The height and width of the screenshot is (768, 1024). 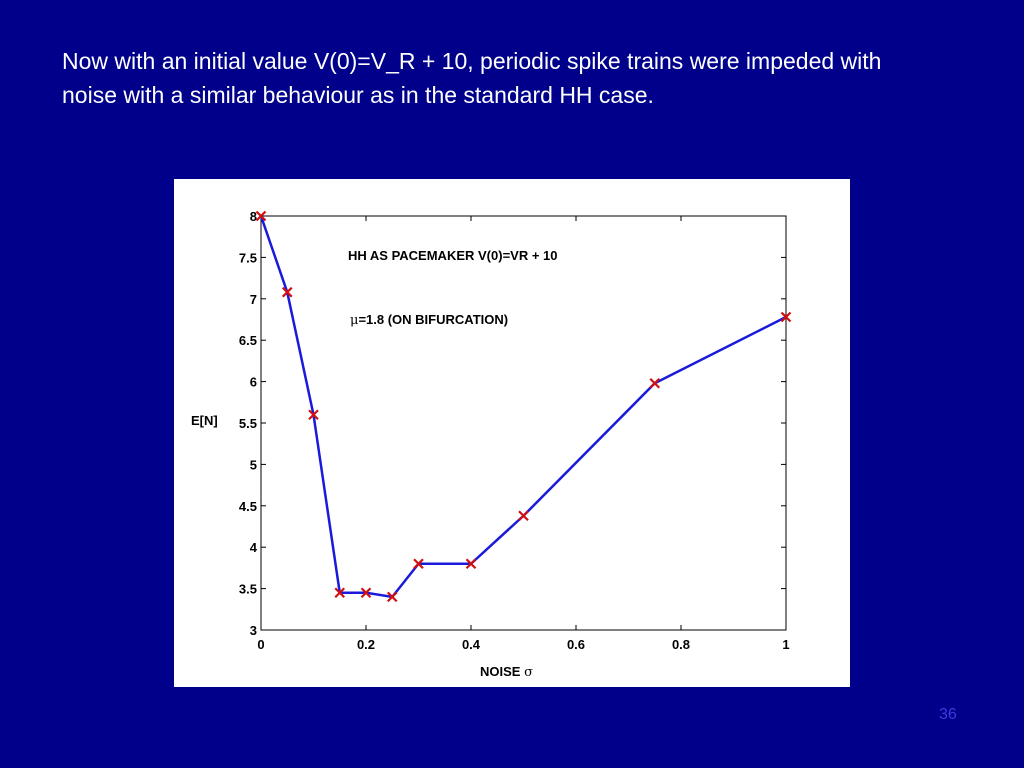 What do you see at coordinates (253, 299) in the screenshot?
I see `y-tick-label: 7` at bounding box center [253, 299].